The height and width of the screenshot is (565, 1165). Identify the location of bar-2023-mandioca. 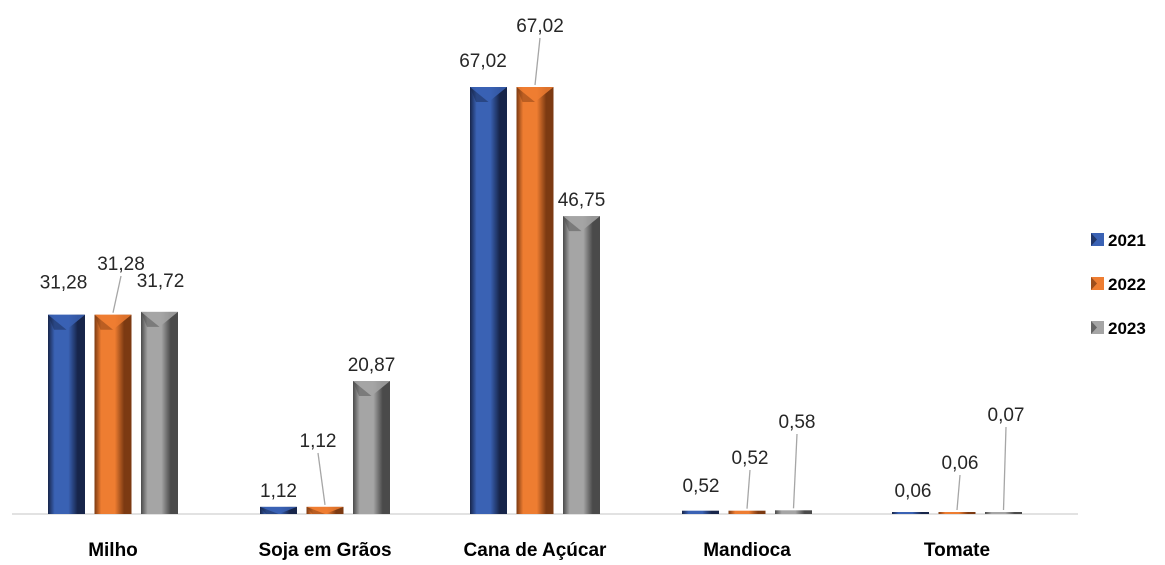
(793, 512).